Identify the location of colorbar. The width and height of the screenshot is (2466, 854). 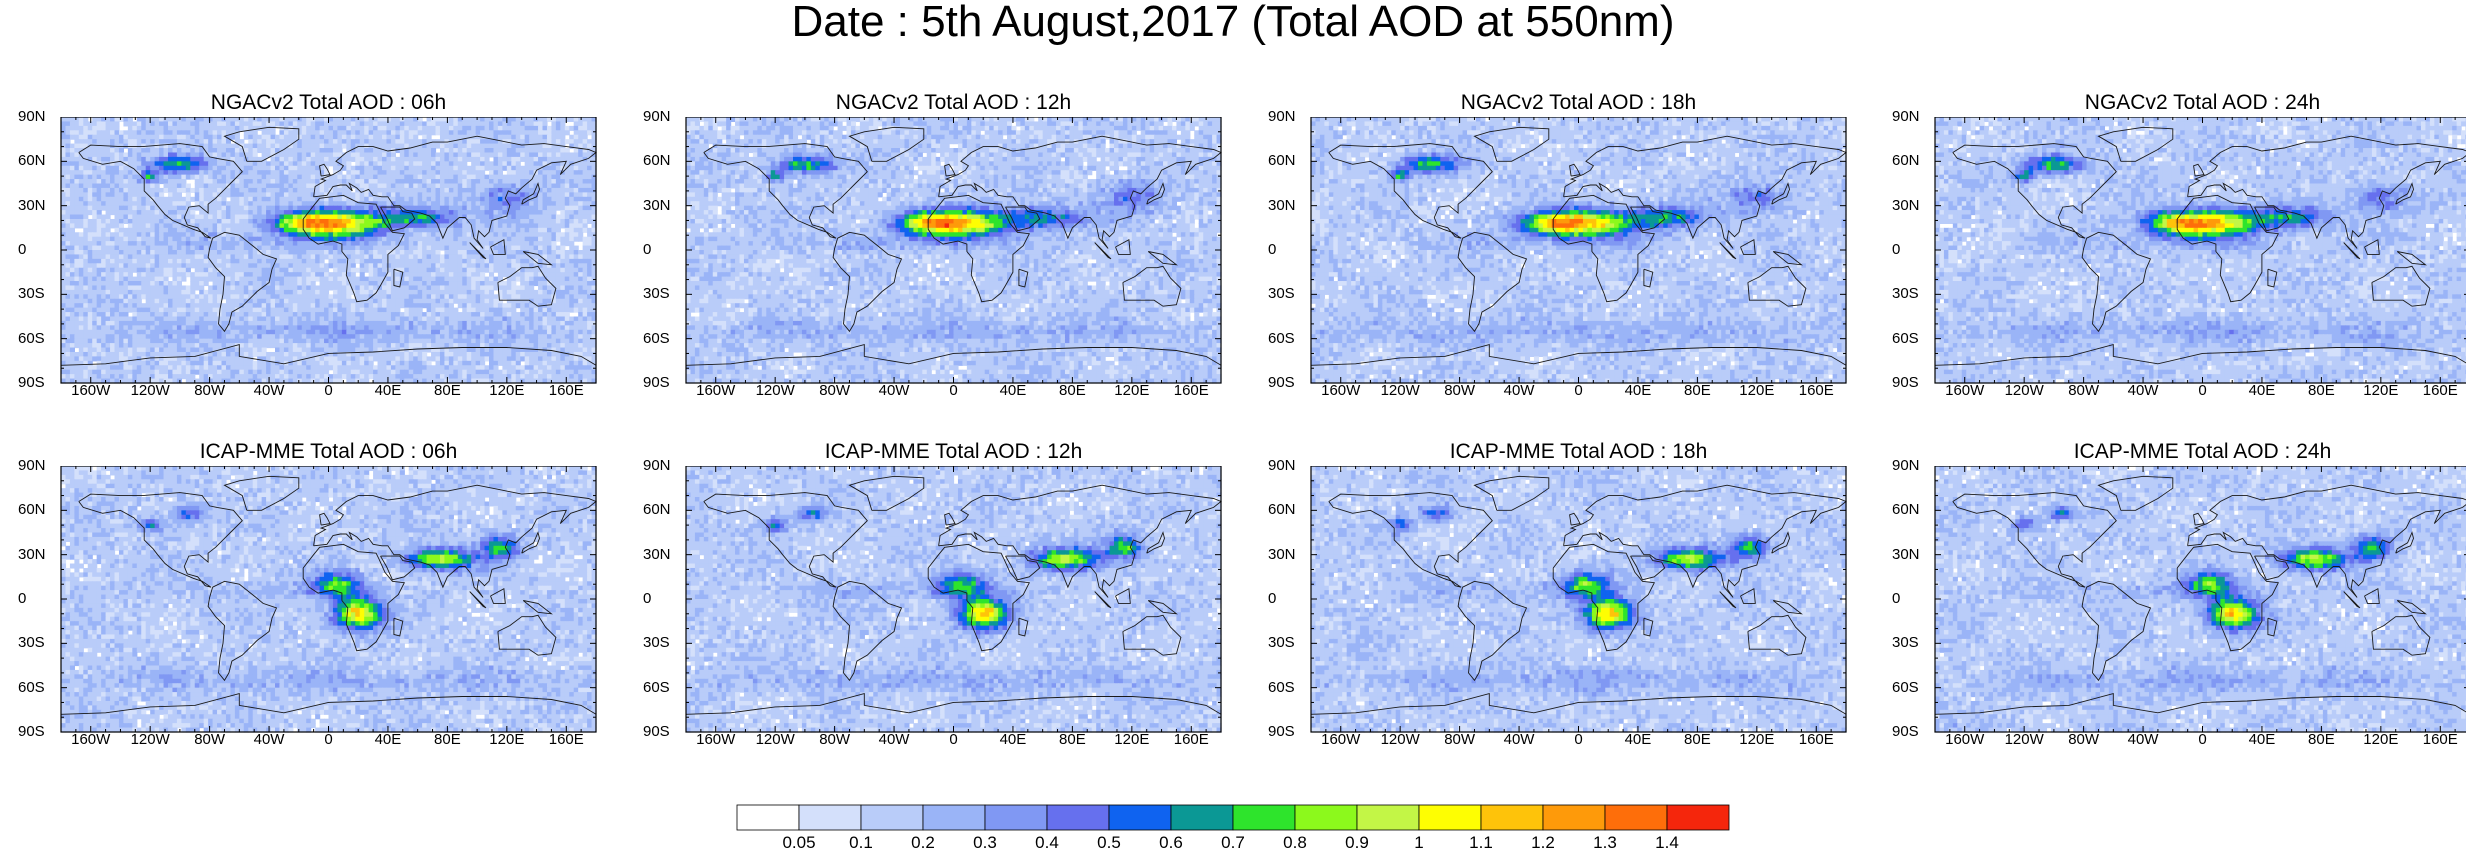
(1233, 817).